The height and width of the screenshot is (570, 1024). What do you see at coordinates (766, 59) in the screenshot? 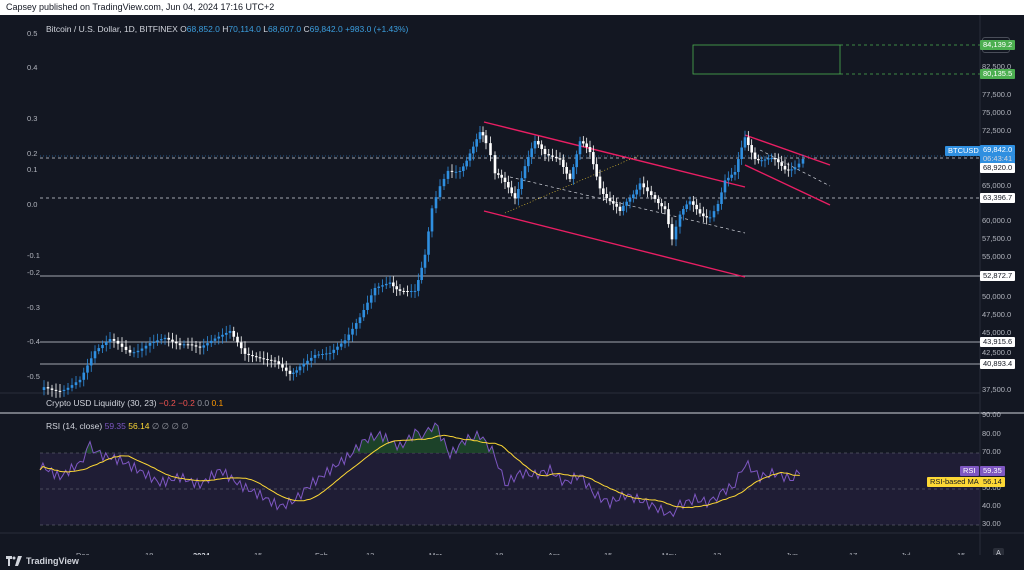
I see `target-zone-box` at bounding box center [766, 59].